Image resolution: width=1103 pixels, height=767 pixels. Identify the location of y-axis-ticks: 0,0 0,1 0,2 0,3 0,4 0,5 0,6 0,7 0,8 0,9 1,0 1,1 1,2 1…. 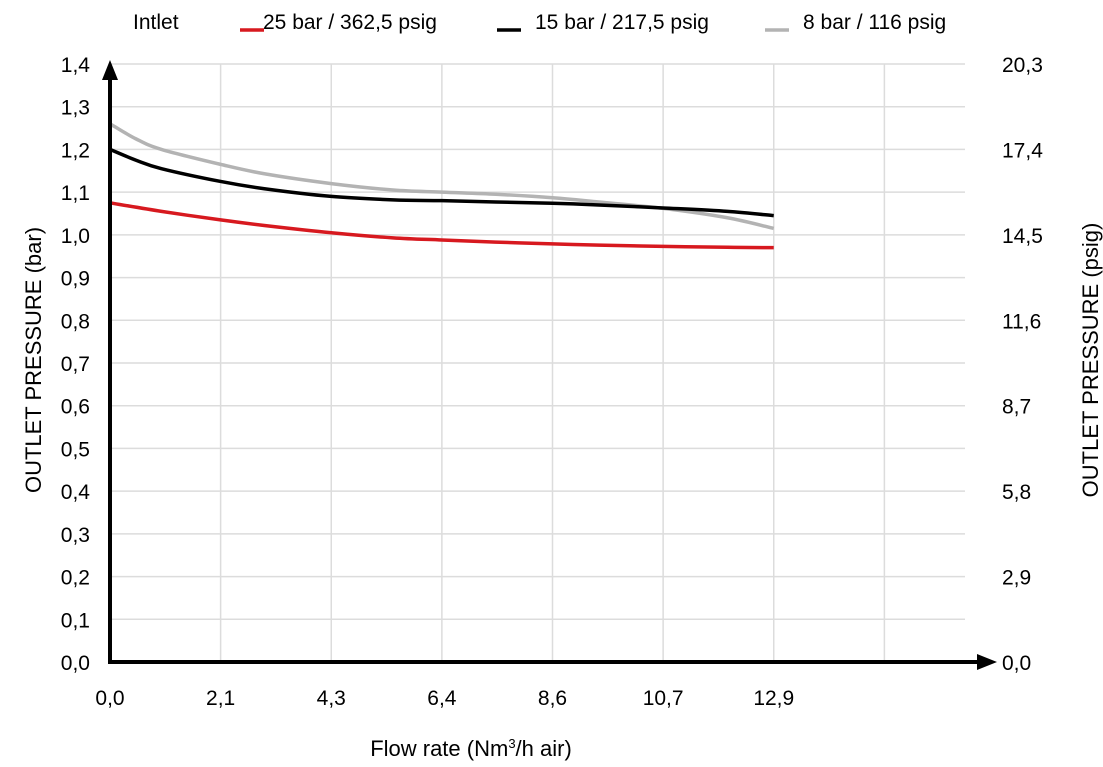
(76, 364).